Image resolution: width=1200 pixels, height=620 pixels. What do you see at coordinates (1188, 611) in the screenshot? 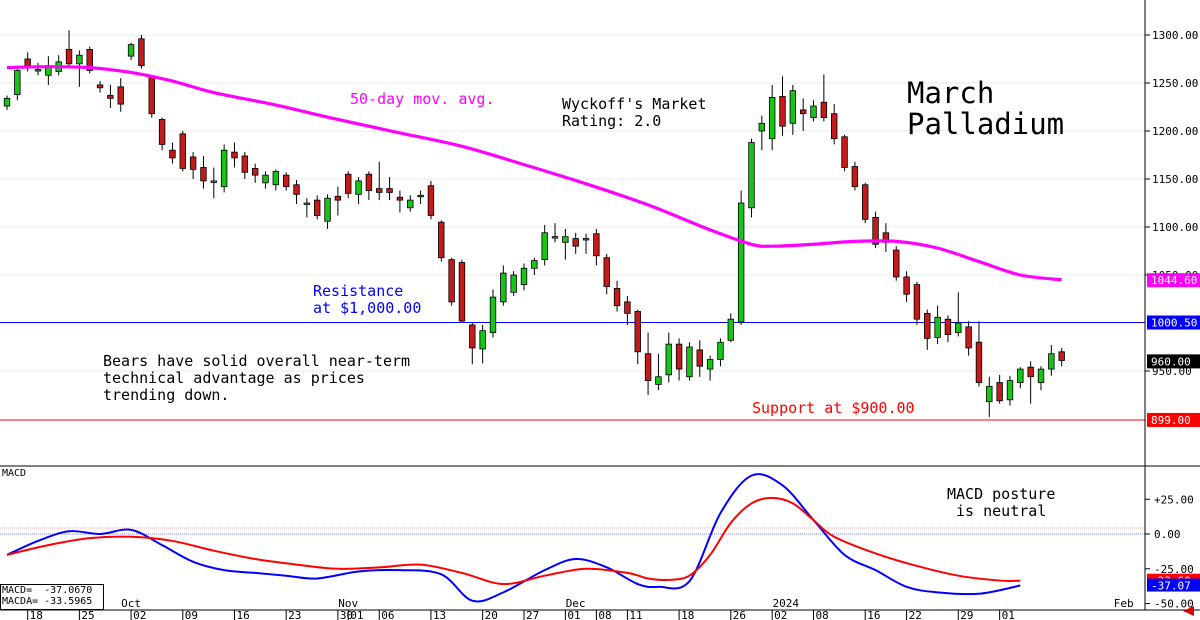
I see `scroll-arrow-icon` at bounding box center [1188, 611].